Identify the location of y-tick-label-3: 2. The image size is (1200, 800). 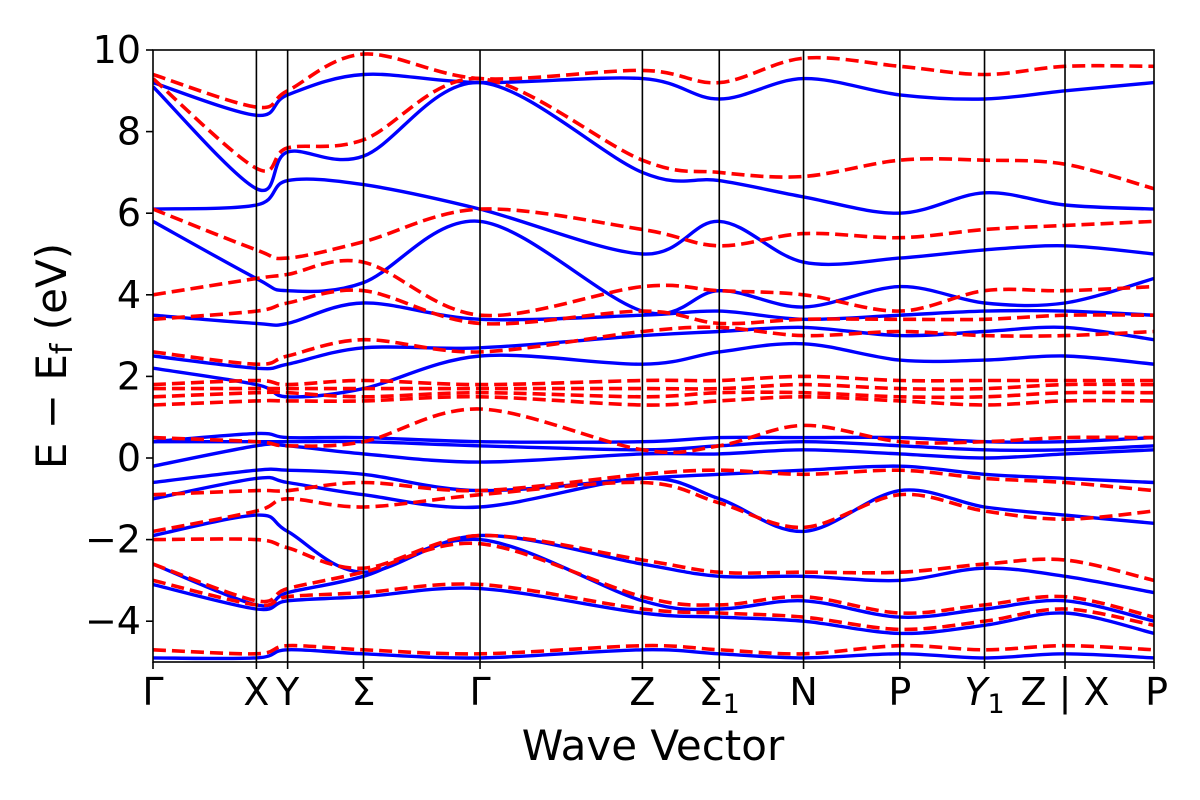
(129, 376).